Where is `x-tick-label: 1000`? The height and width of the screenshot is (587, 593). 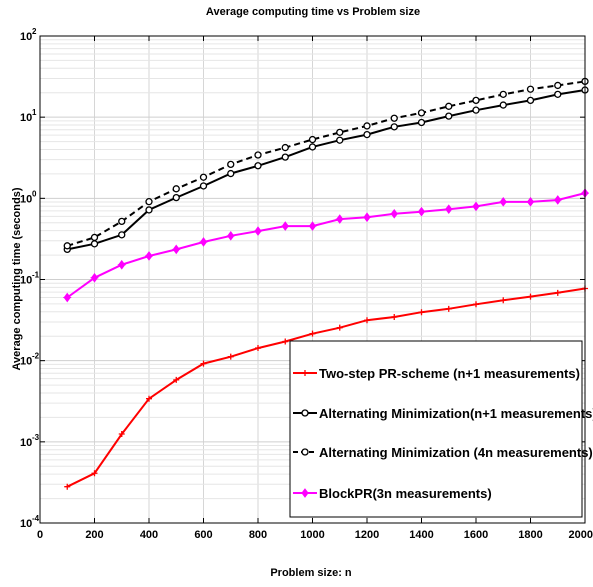
x-tick-label: 1000 is located at coordinates (312, 535).